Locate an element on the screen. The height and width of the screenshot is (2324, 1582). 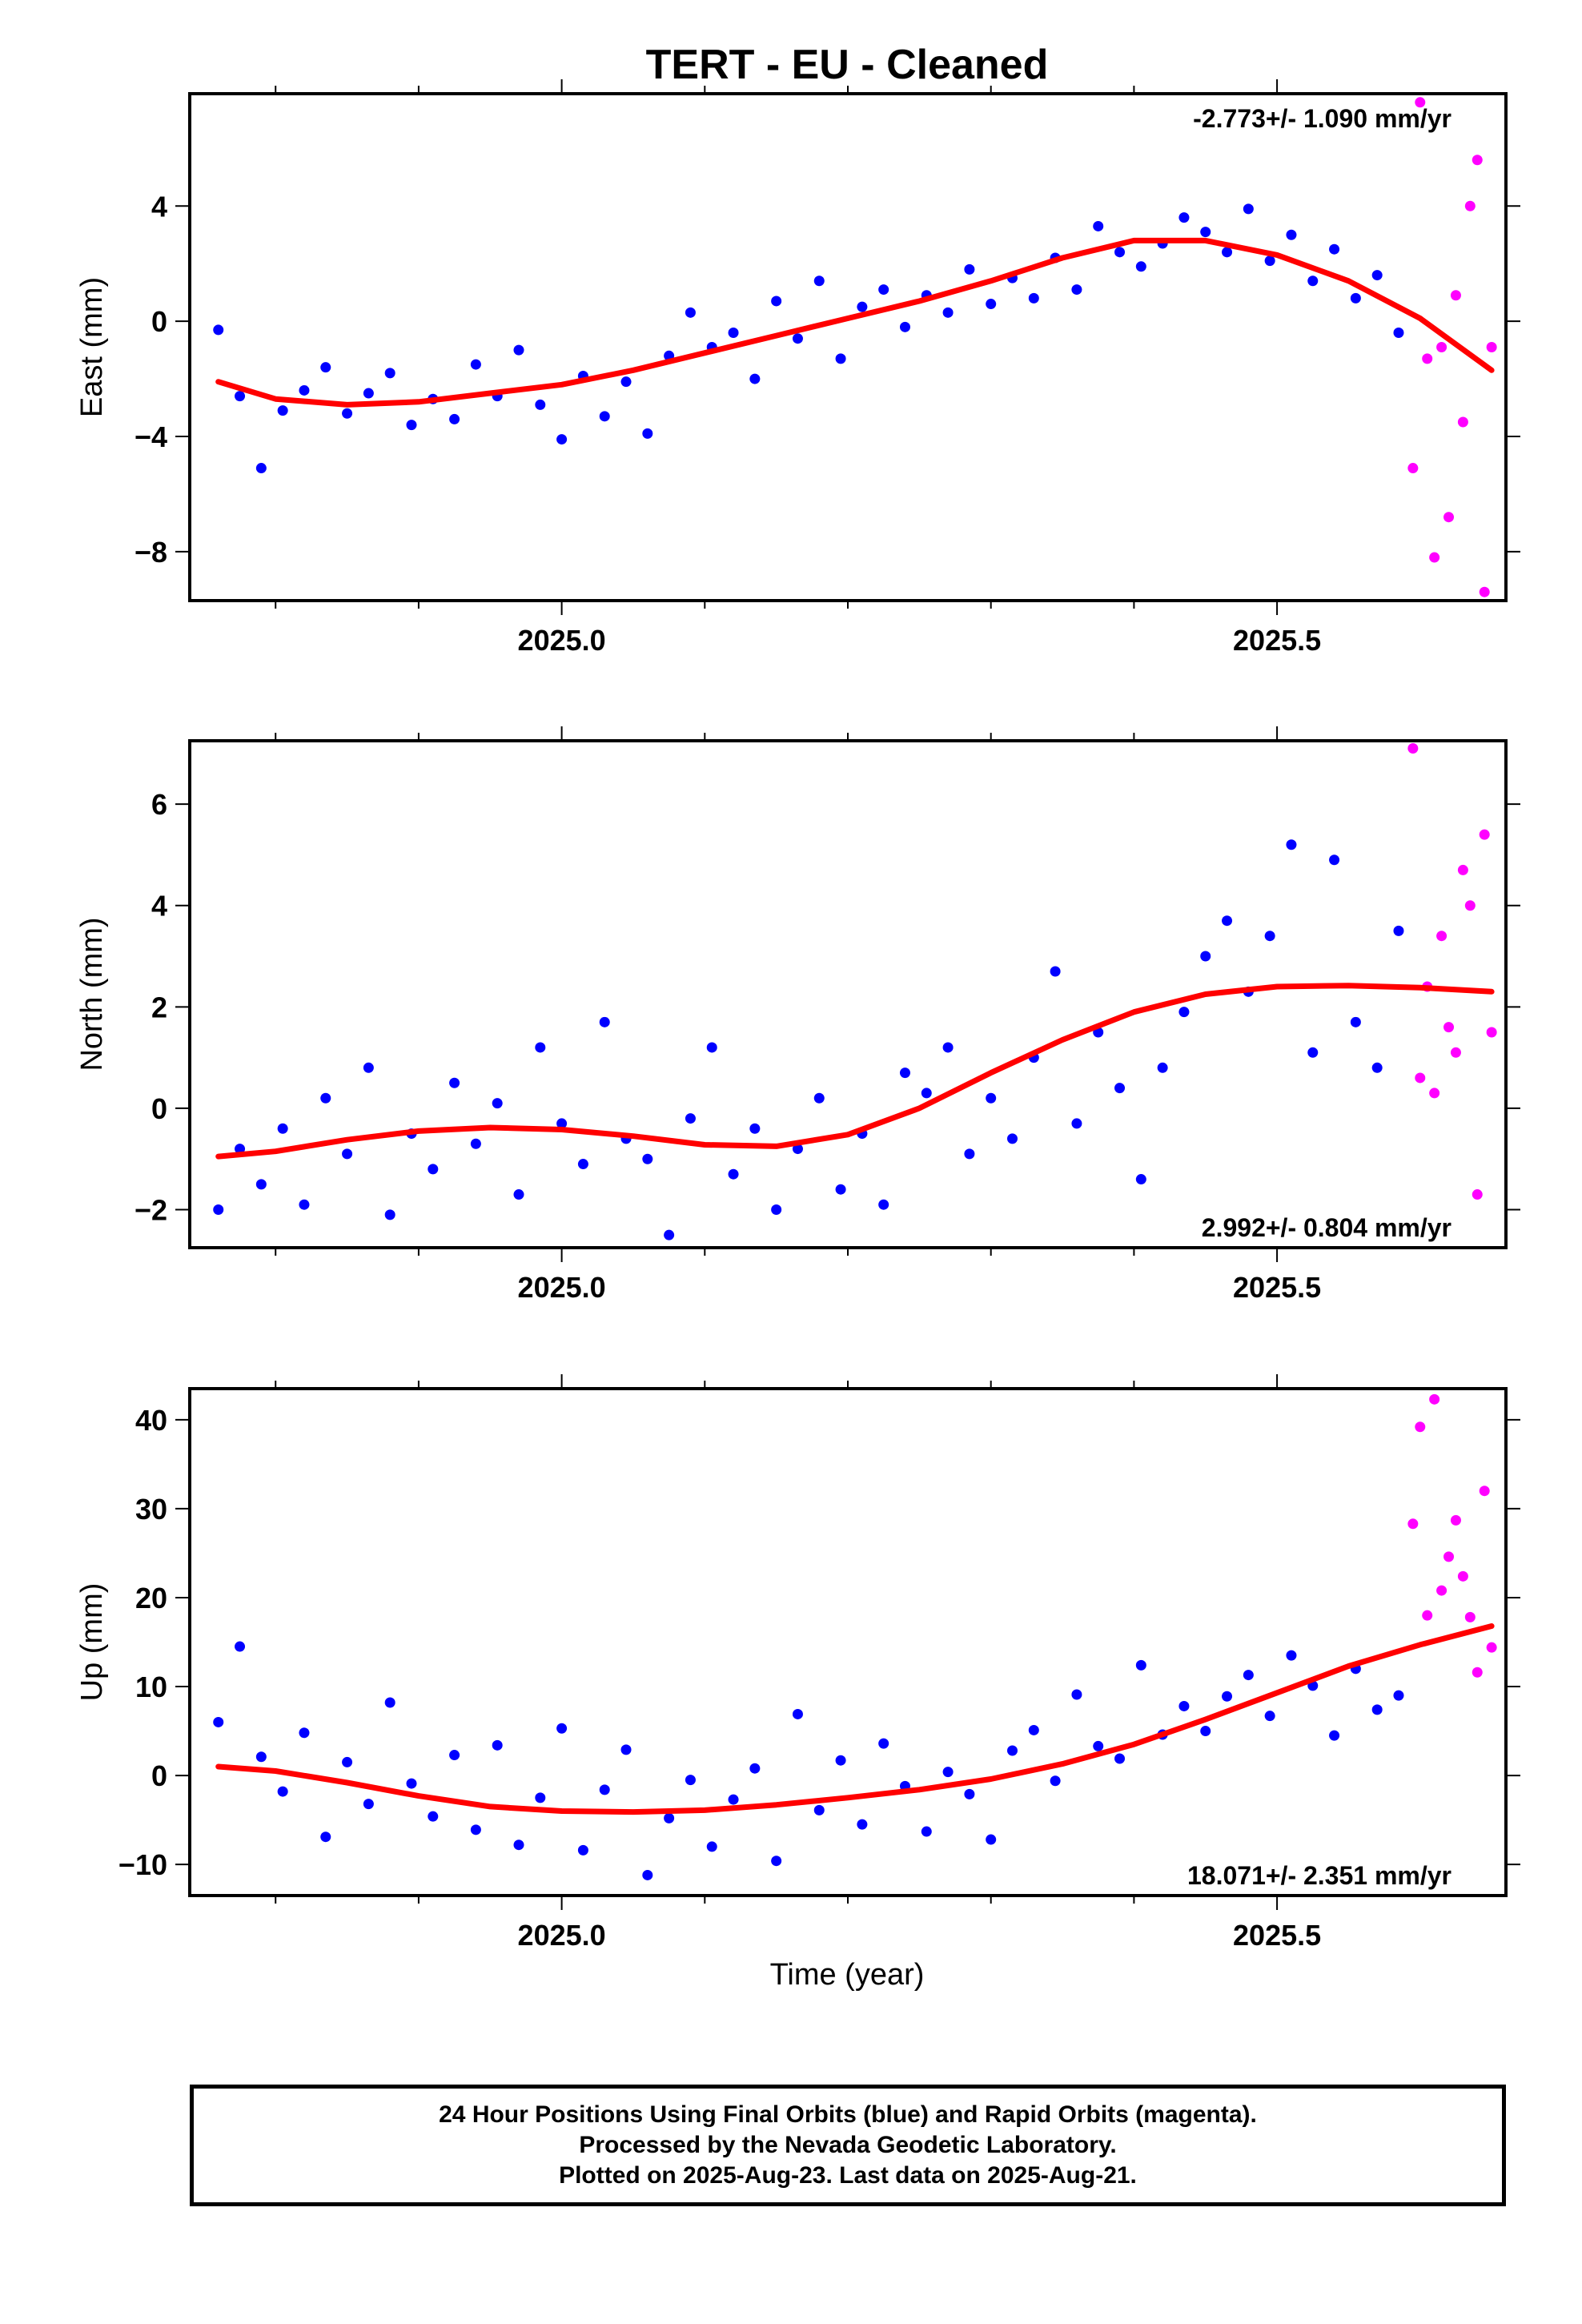
north-ytick-label: 0 is located at coordinates (159, 1108).